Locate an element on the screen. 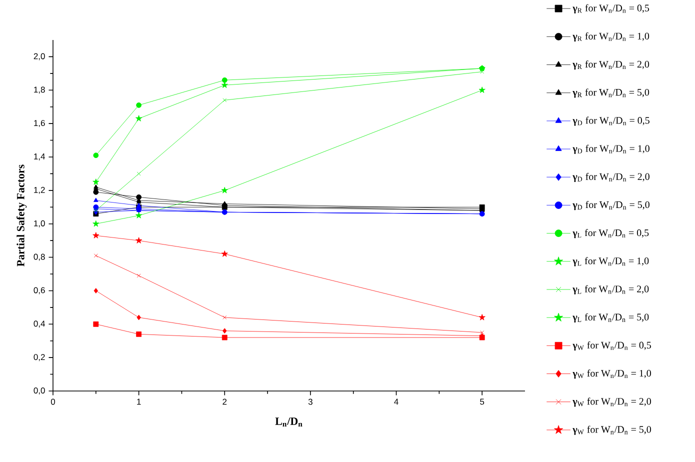  y-tick-label: 0,2 is located at coordinates (39, 358).